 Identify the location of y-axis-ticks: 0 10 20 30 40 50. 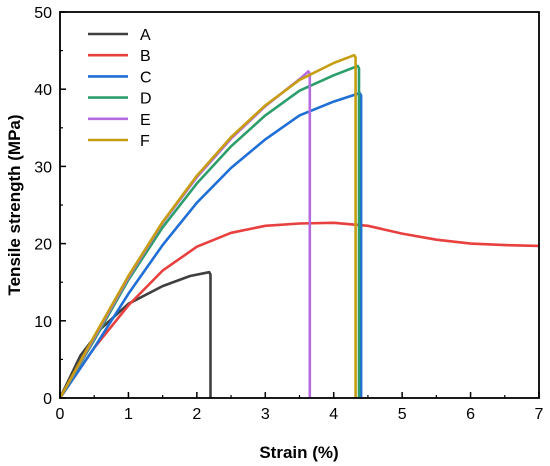
(50, 206).